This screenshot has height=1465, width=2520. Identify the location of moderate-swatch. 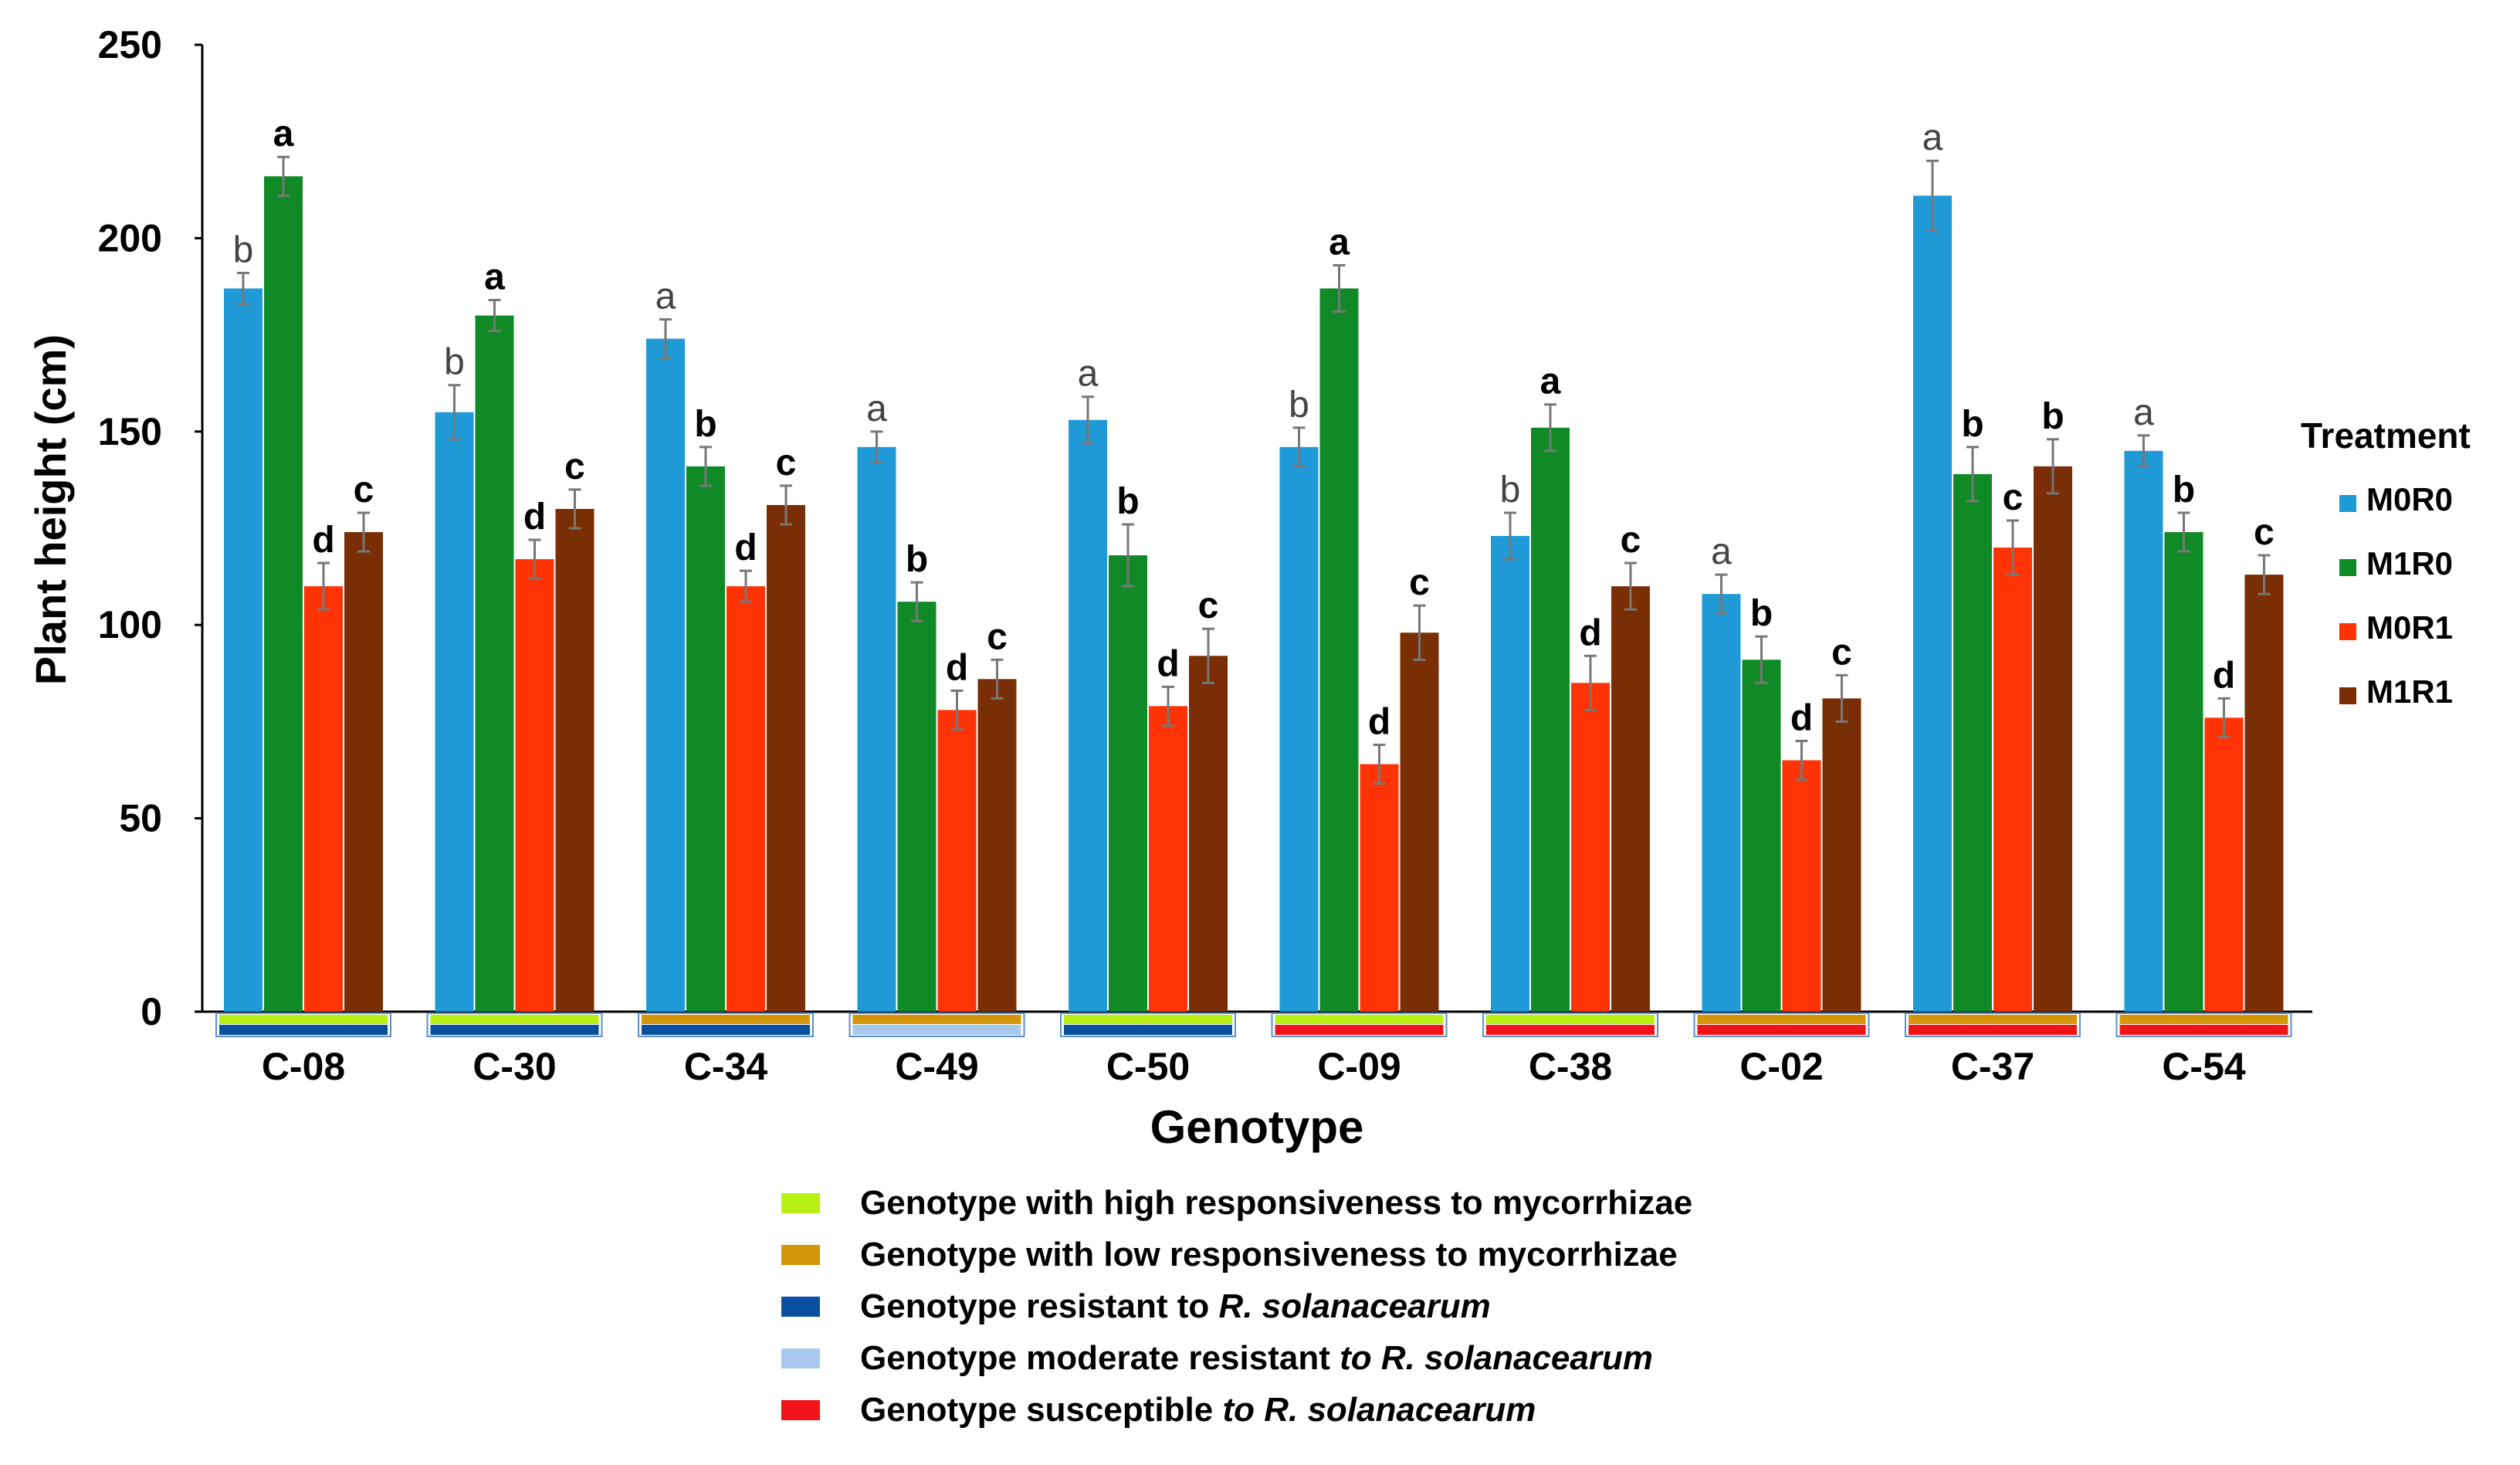
(801, 1358).